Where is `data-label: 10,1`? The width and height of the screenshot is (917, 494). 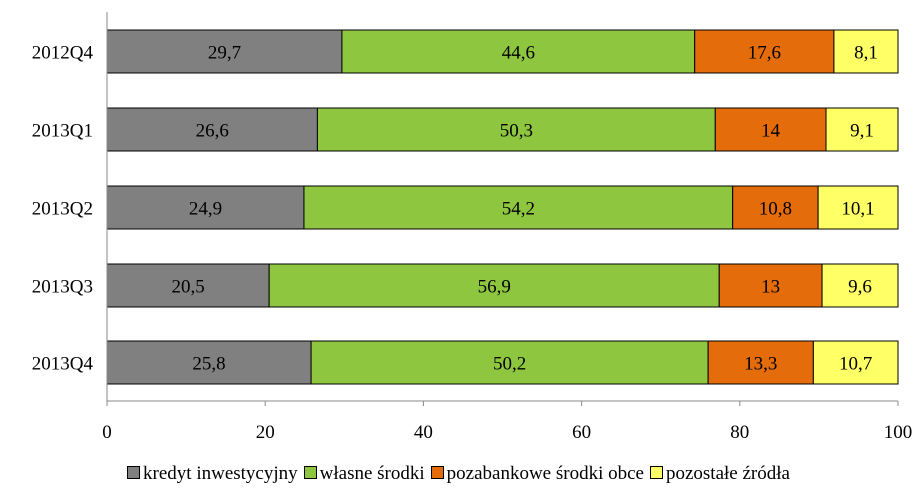
data-label: 10,1 is located at coordinates (857, 209).